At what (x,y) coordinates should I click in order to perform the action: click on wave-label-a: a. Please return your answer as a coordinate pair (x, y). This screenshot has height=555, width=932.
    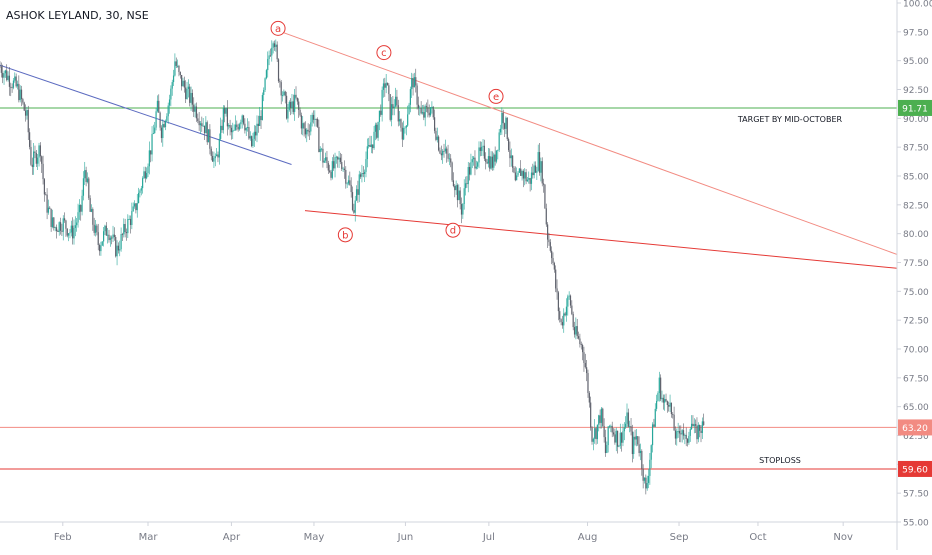
    Looking at the image, I should click on (278, 29).